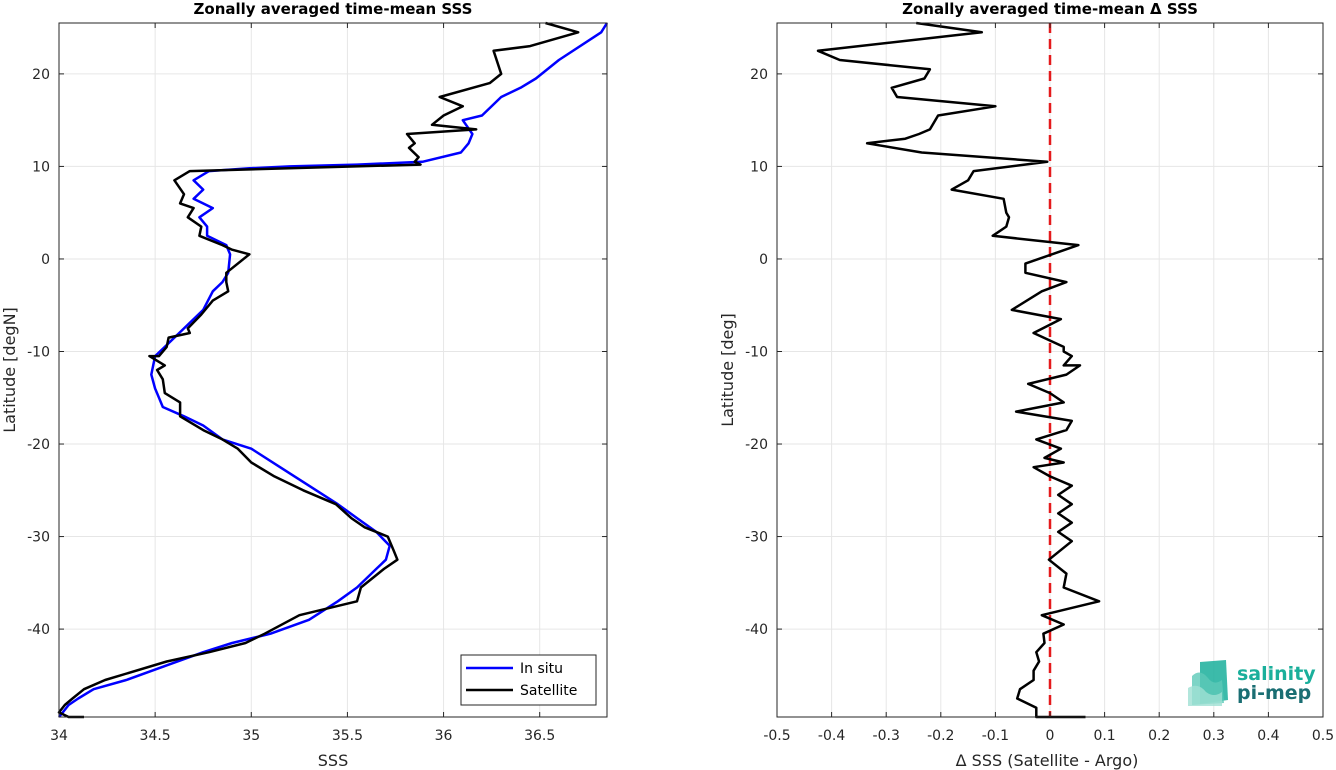 The width and height of the screenshot is (1336, 770). Describe the element at coordinates (1047, 760) in the screenshot. I see `right-x-axis-label: Δ SSS (Satellite - Argo)` at that location.